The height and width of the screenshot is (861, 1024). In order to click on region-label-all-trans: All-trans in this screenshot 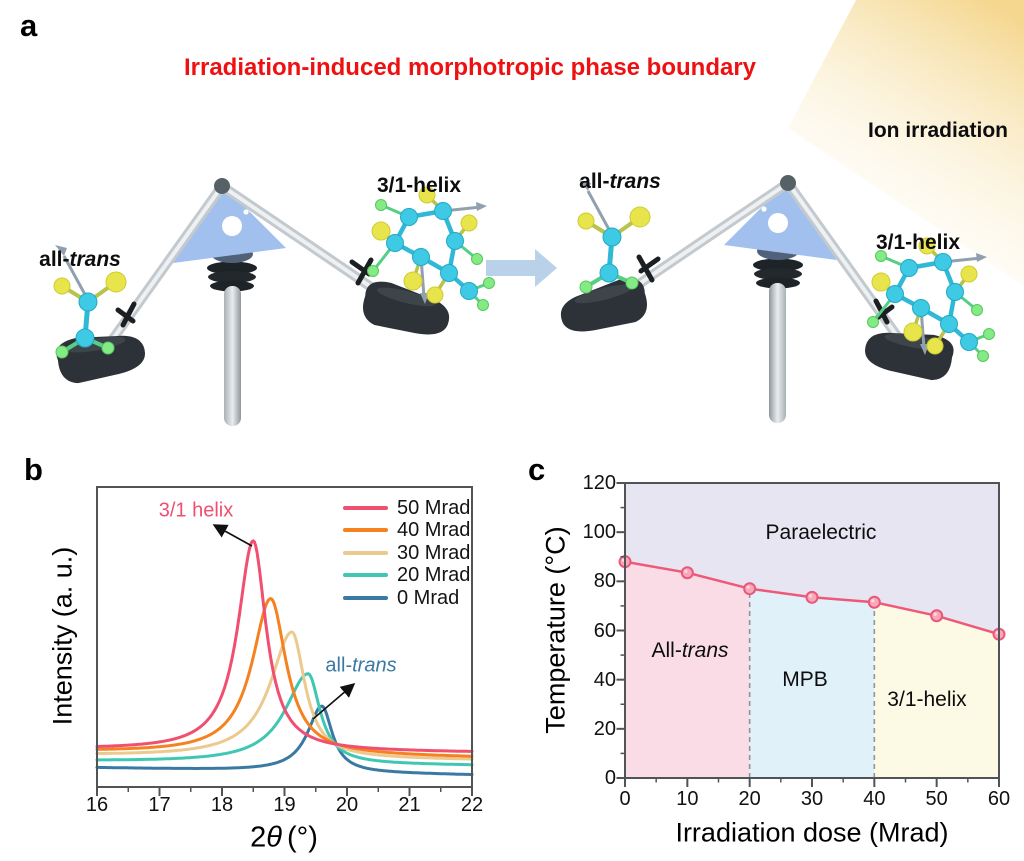, I will do `click(689, 651)`.